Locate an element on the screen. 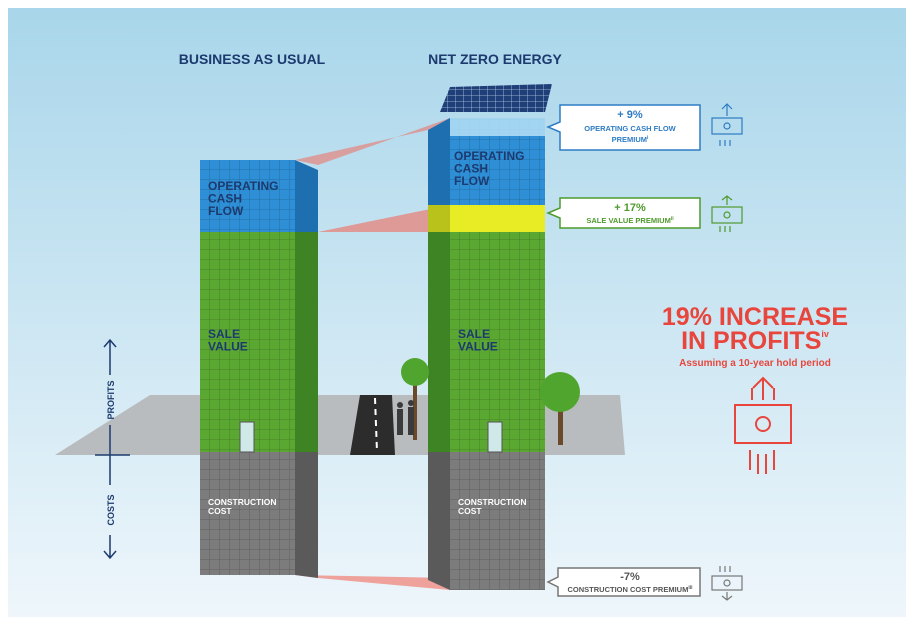 The height and width of the screenshot is (625, 914). callout: + 17% SALE VALUE PREMIUMii is located at coordinates (623, 213).